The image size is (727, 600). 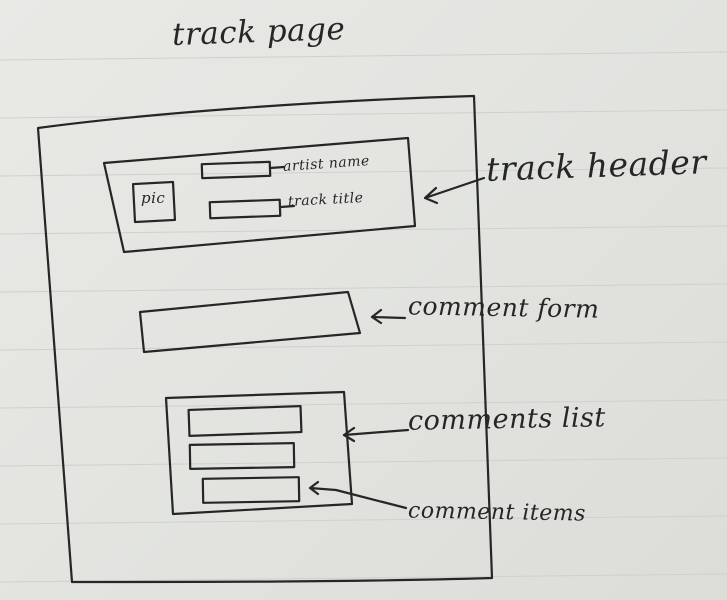 What do you see at coordinates (153, 198) in the screenshot?
I see `pic-label: pic` at bounding box center [153, 198].